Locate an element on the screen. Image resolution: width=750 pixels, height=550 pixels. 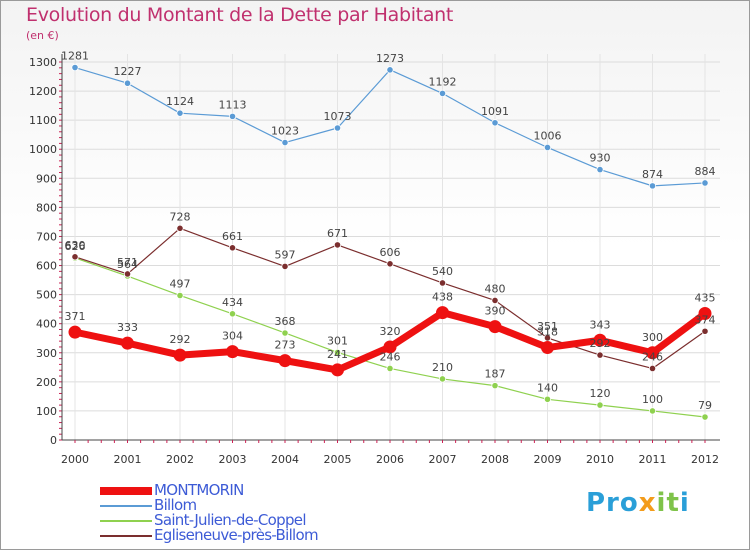
x-tick-label: 2008 is located at coordinates (495, 459).